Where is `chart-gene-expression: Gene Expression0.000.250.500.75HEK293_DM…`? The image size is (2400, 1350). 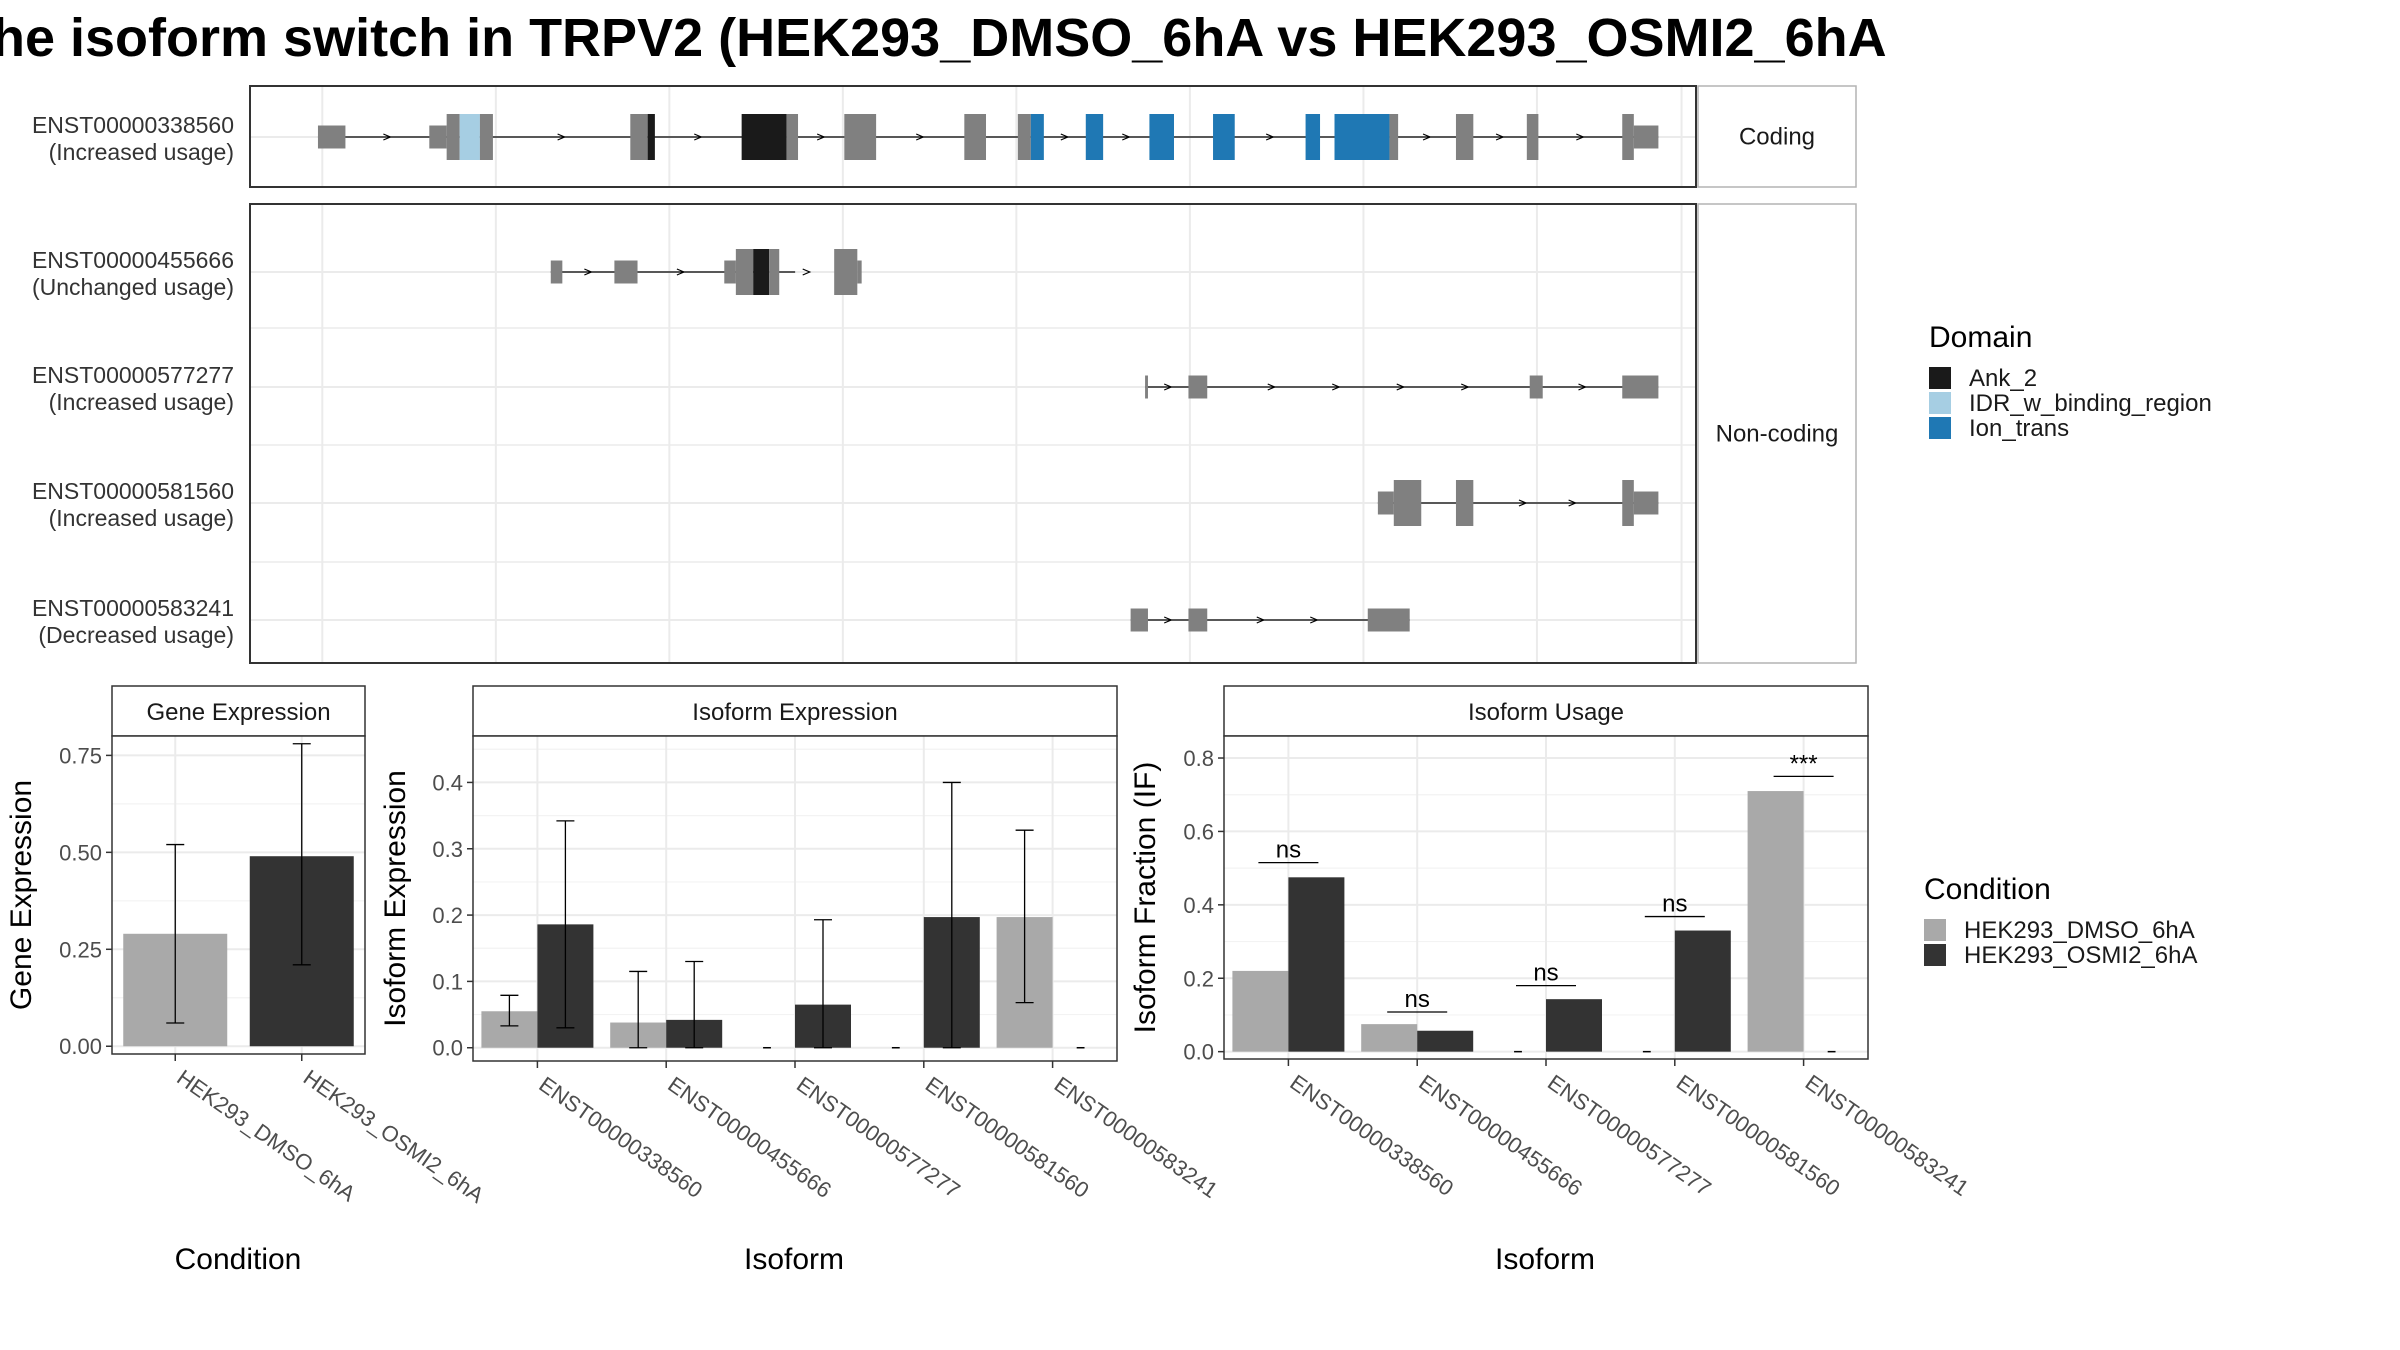 chart-gene-expression: Gene Expression0.000.250.500.75HEK293_DM… is located at coordinates (247, 980).